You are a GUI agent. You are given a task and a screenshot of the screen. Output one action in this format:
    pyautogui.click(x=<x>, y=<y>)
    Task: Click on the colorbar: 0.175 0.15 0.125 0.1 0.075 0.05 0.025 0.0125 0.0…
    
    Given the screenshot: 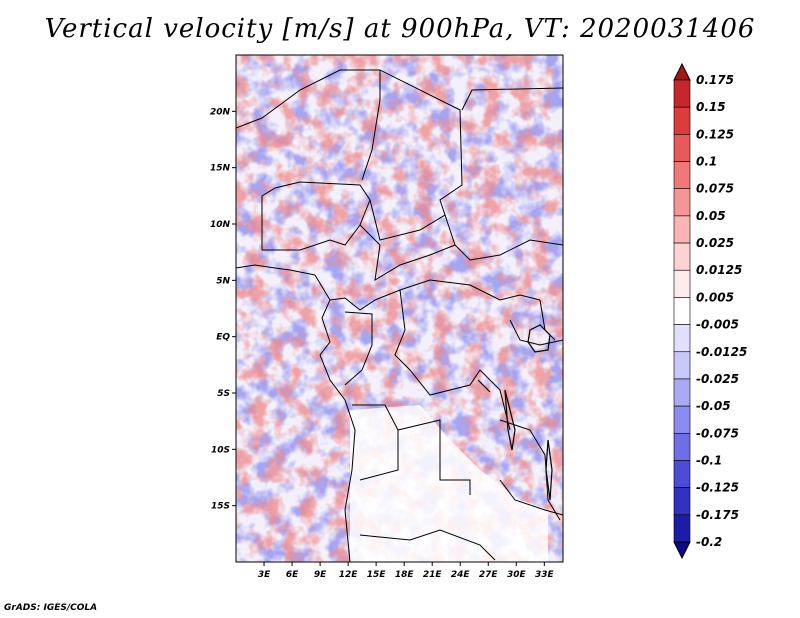 What is the action you would take?
    pyautogui.click(x=710, y=311)
    